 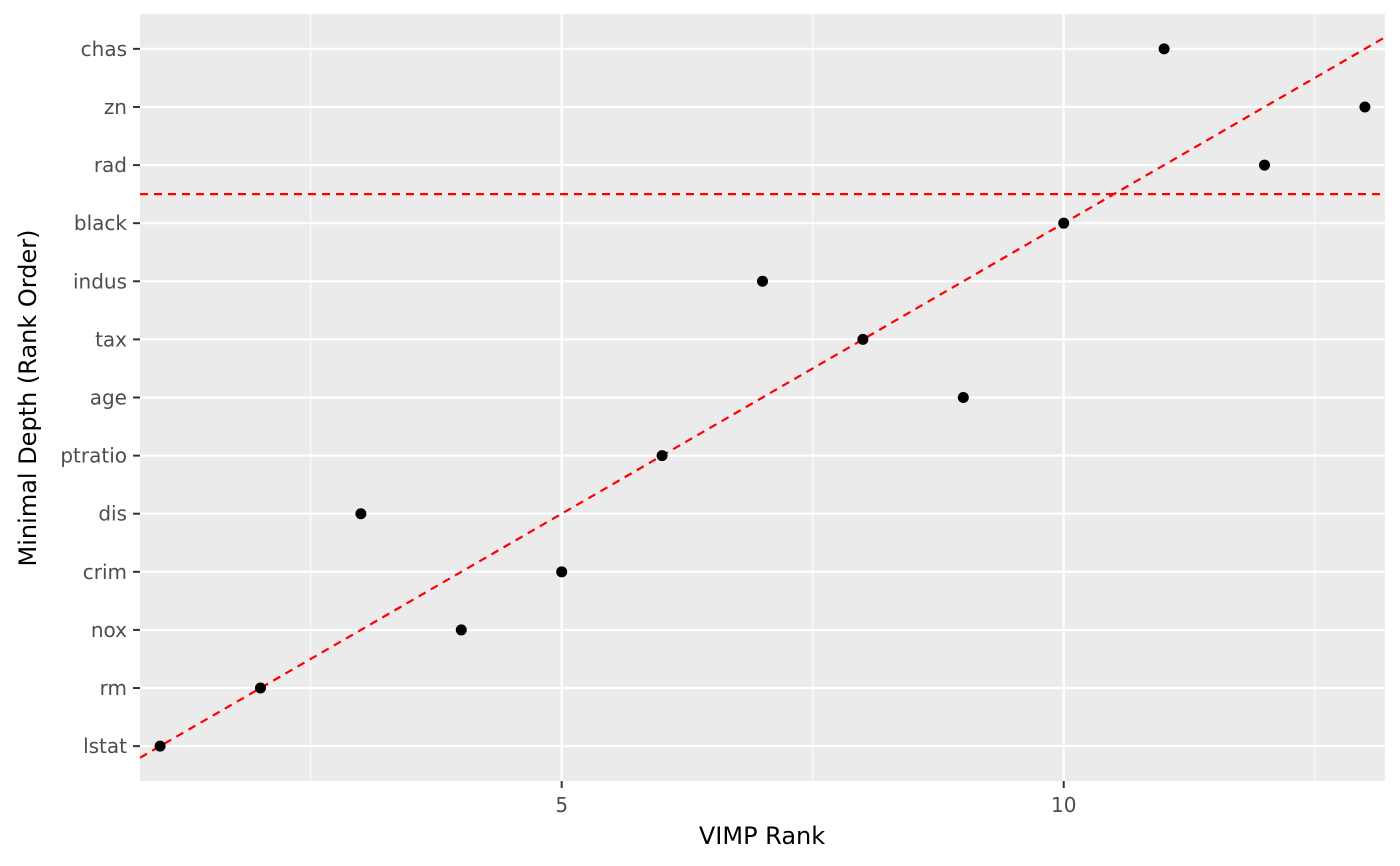 What do you see at coordinates (110, 165) in the screenshot?
I see `y-tick-label-rad: rad` at bounding box center [110, 165].